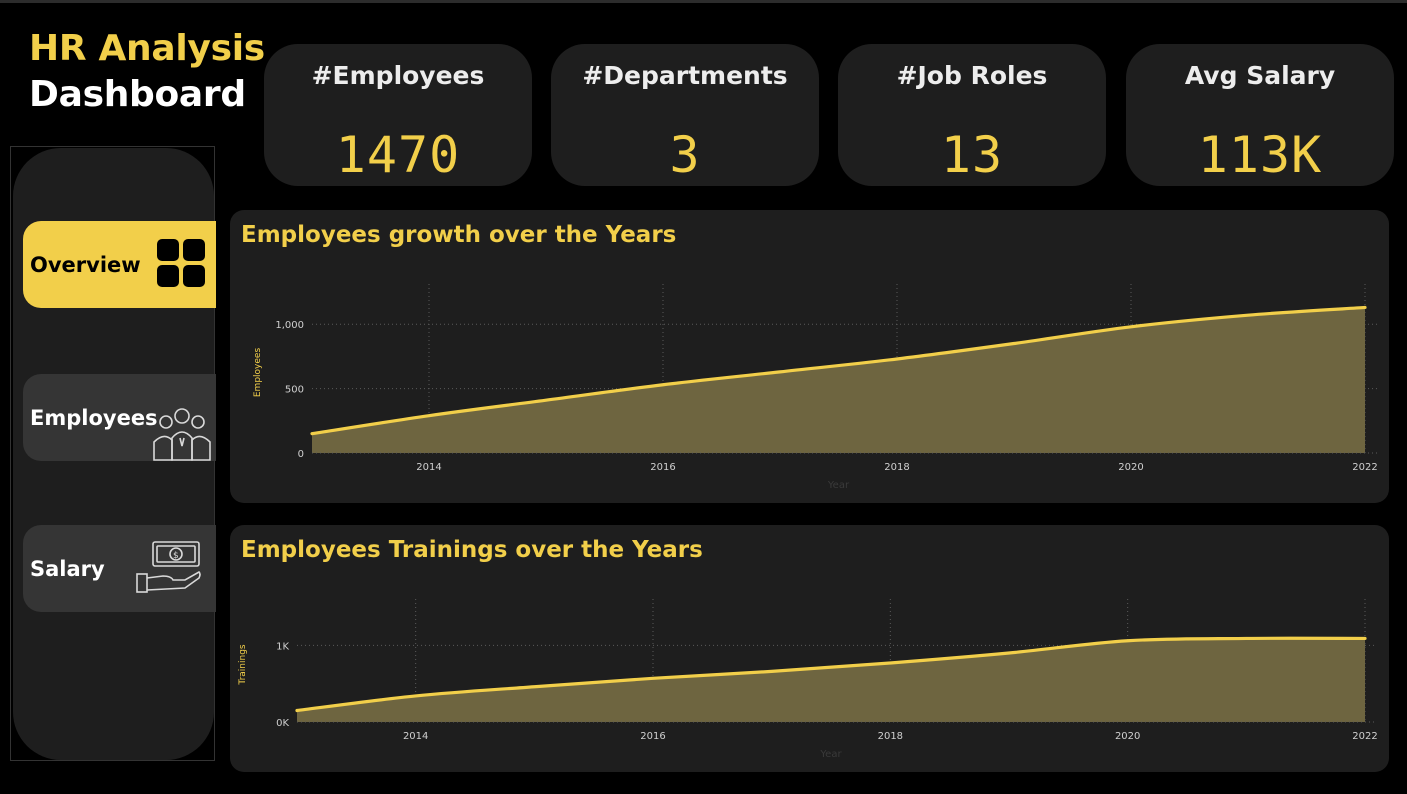 The height and width of the screenshot is (794, 1407). Describe the element at coordinates (398, 155) in the screenshot. I see `kpi-value: 1470` at that location.